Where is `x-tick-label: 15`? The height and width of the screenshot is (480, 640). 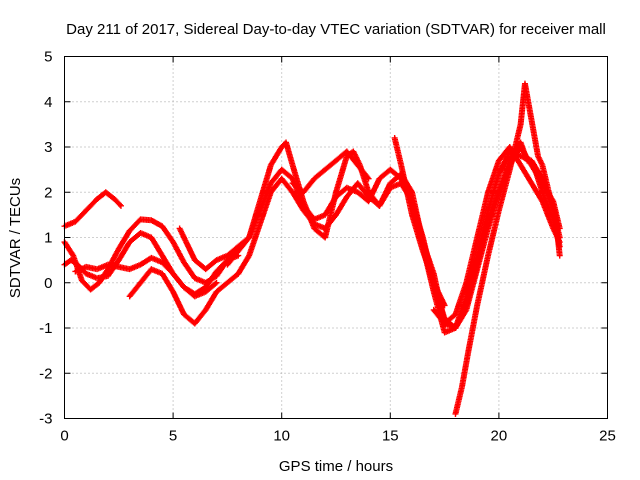
x-tick-label: 15 is located at coordinates (390, 436).